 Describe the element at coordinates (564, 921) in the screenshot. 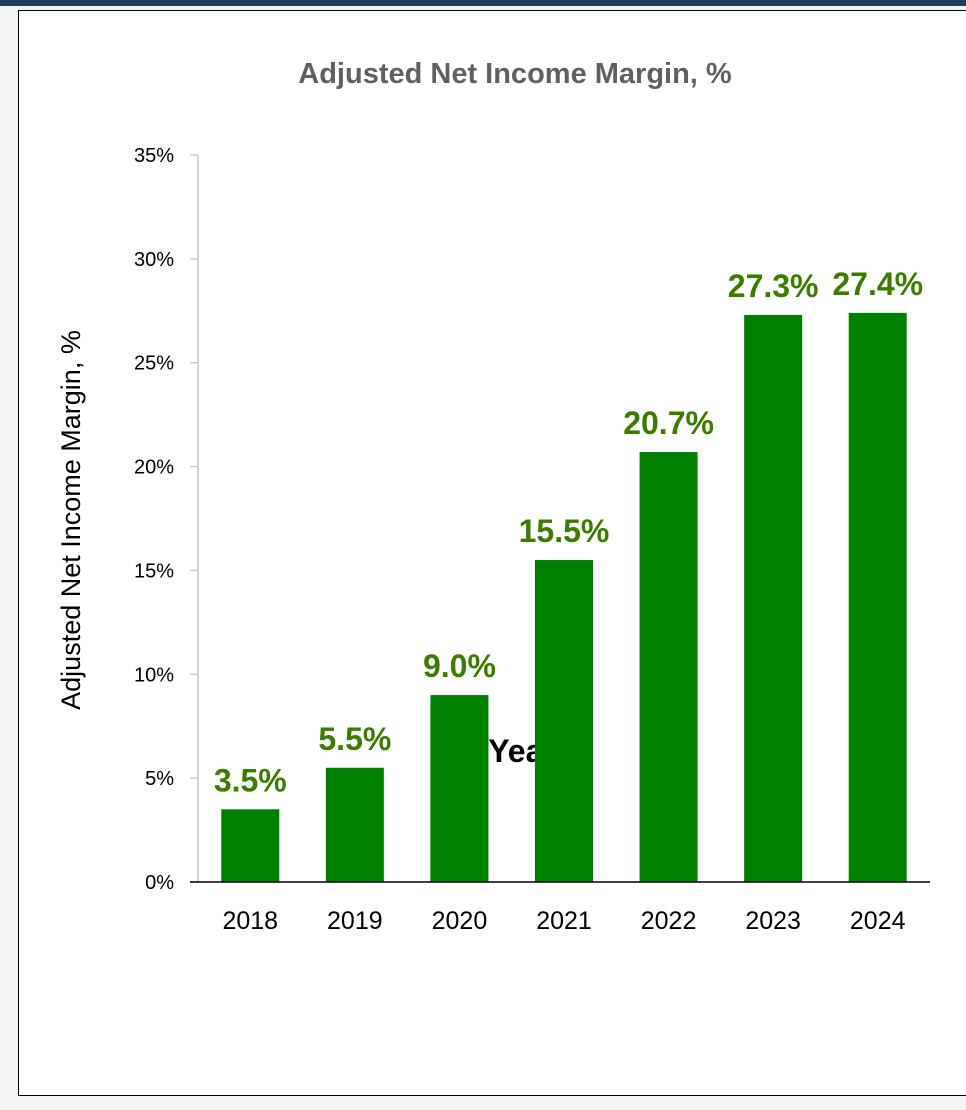

I see `x-tick-label: 2021` at that location.